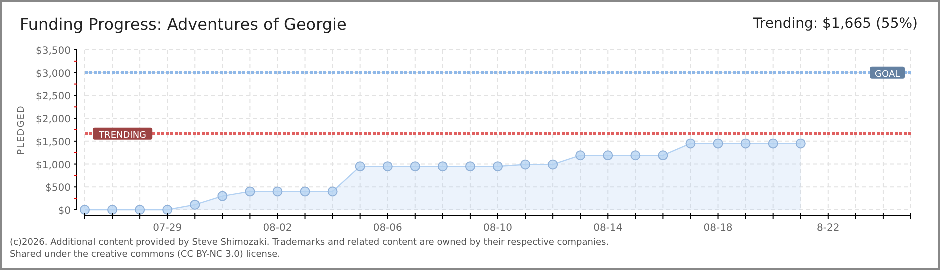 The image size is (940, 270). What do you see at coordinates (145, 255) in the screenshot?
I see `text: Shared under the creative commons (CC BY-NC 3.0) license.` at bounding box center [145, 255].